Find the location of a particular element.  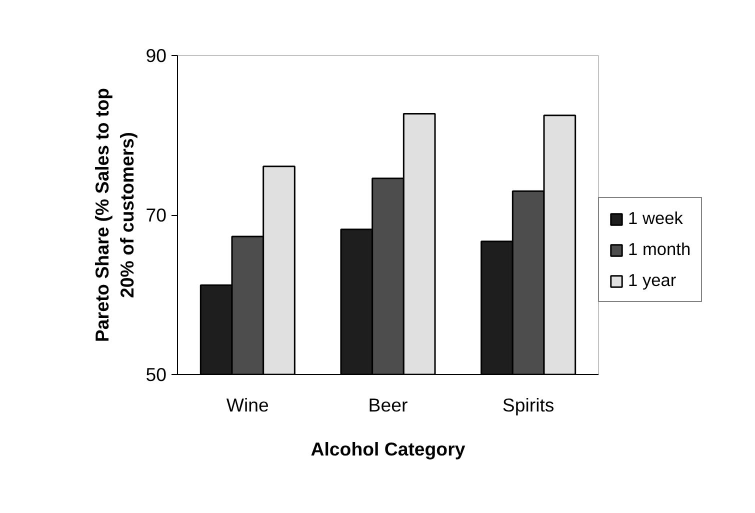

legend-label: 1 week is located at coordinates (655, 218).